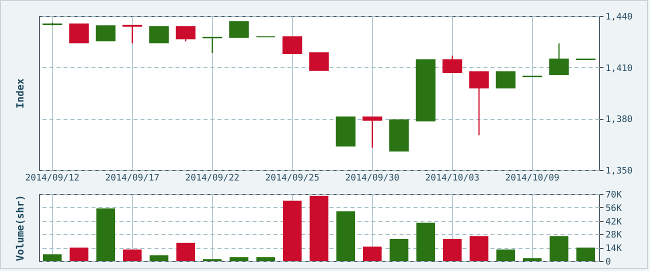 The image size is (650, 271). I want to click on y-tick-label: 56K, so click(614, 209).